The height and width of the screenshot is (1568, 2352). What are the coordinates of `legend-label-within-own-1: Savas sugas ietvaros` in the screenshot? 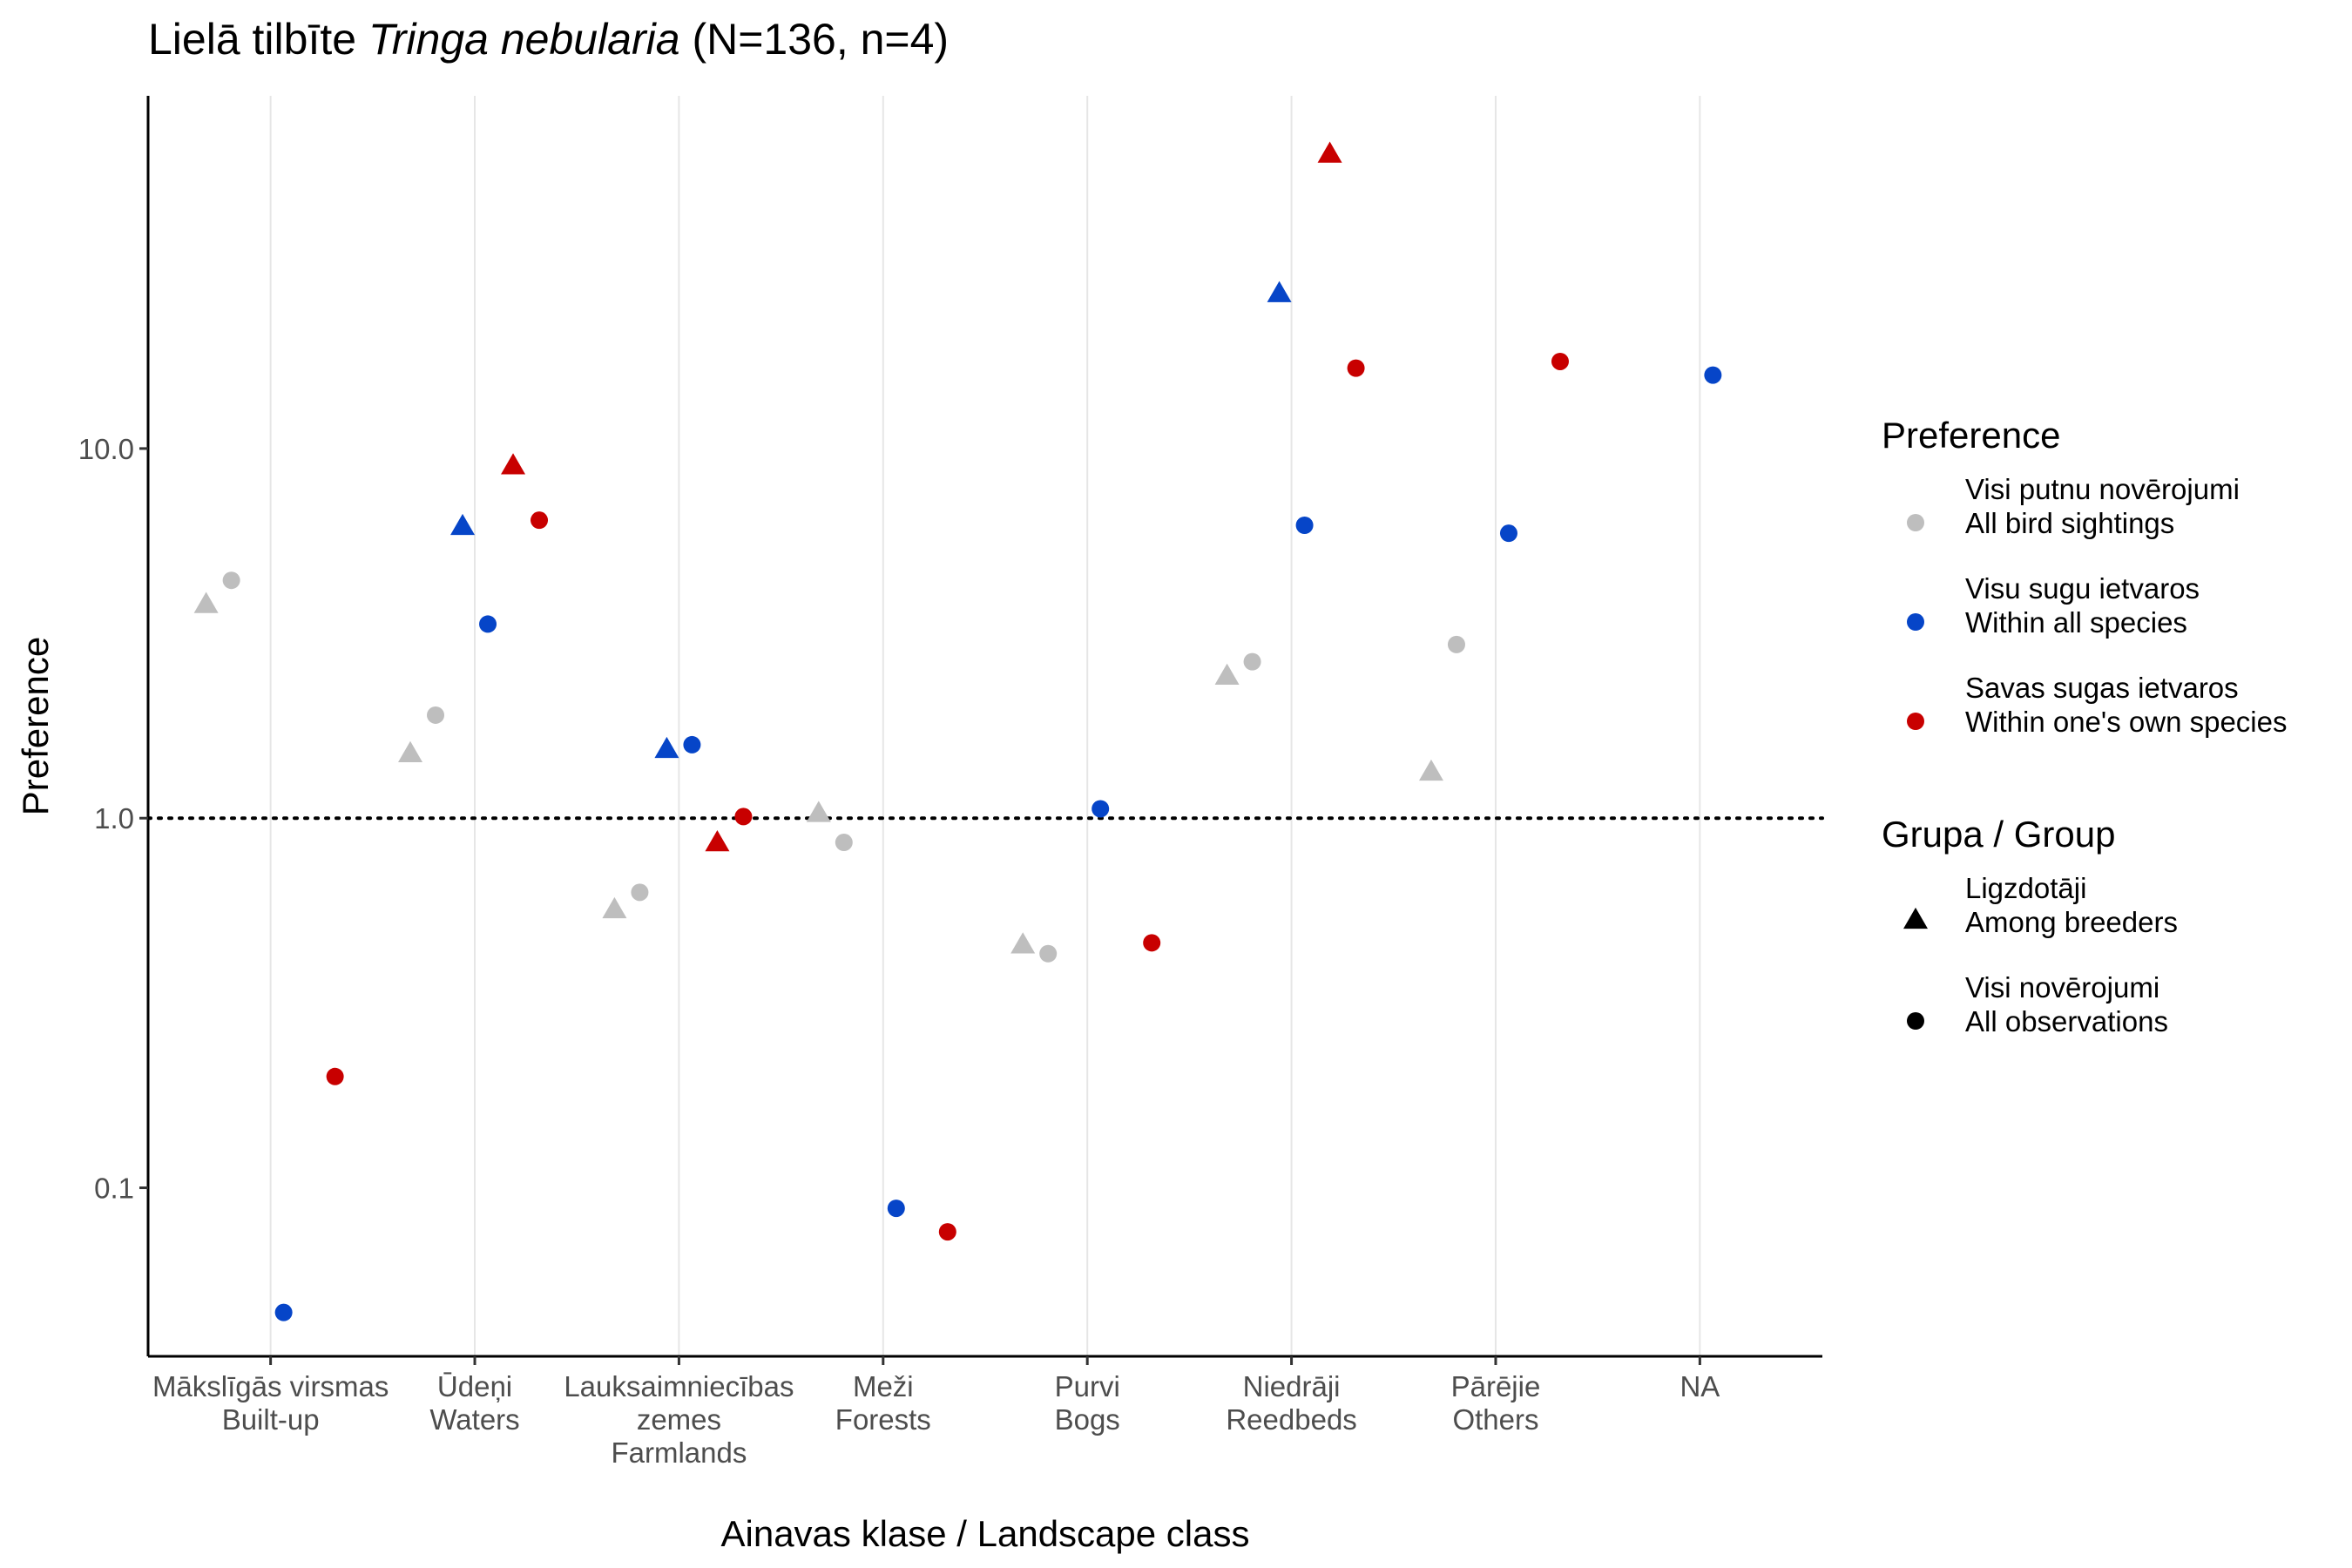 It's located at (2102, 688).